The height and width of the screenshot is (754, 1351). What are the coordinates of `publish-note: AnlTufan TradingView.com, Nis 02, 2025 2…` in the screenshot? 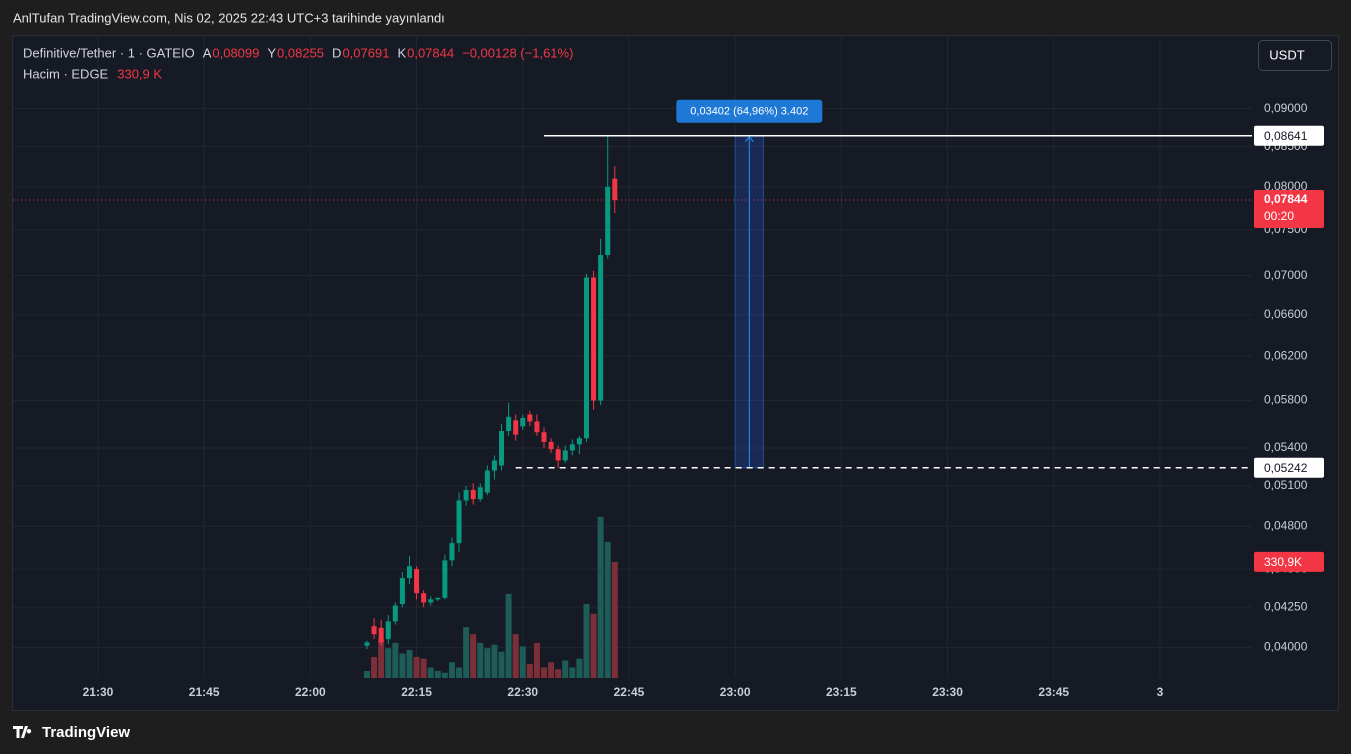 It's located at (229, 17).